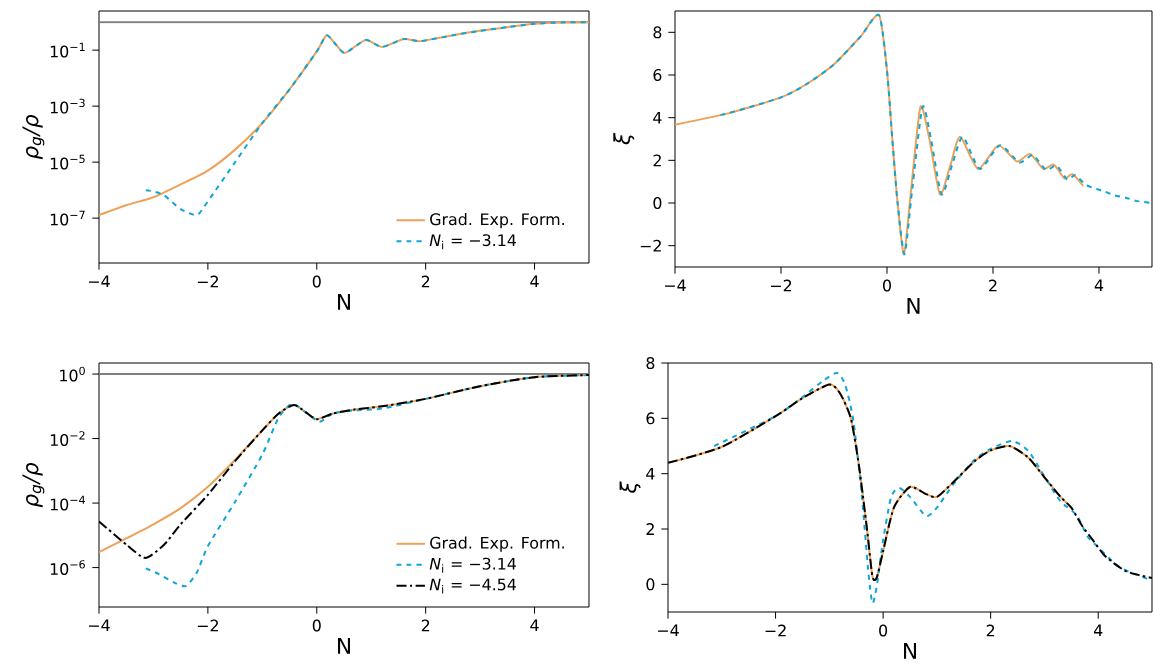  I want to click on y-tick-label: 10$^{−6}$, so click(67, 568).